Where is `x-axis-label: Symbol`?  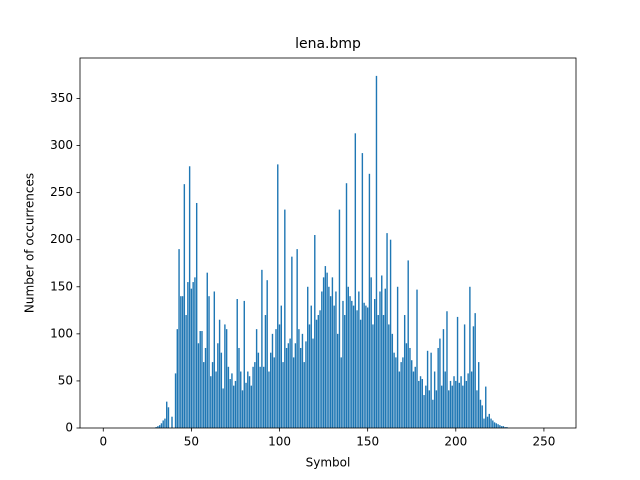
x-axis-label: Symbol is located at coordinates (328, 463).